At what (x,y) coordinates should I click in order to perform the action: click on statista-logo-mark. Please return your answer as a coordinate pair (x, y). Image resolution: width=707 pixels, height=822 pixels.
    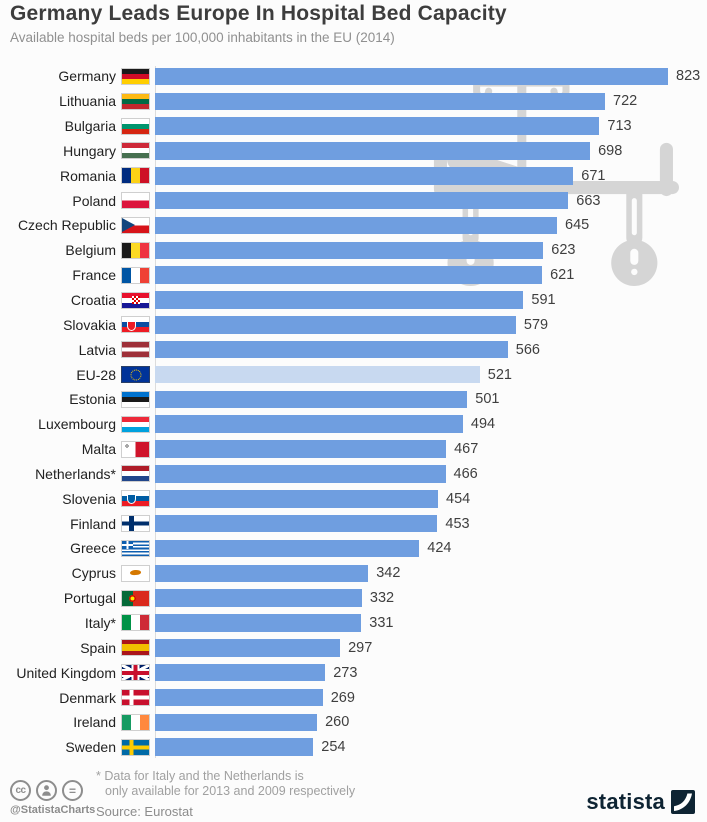
    Looking at the image, I should click on (683, 802).